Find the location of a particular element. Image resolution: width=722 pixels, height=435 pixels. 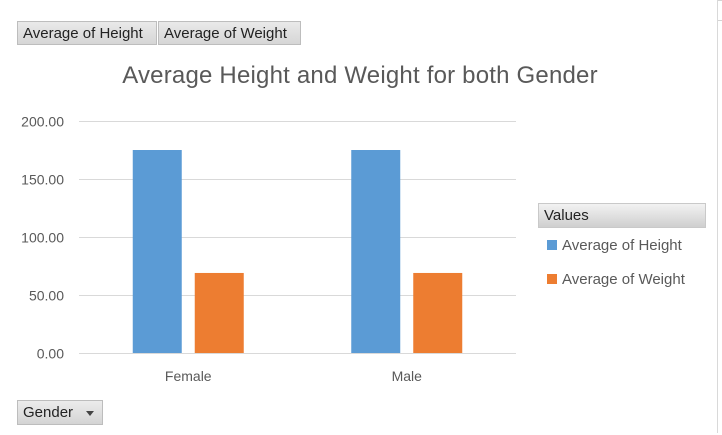

y-tick-label: 100.00 is located at coordinates (42, 238).